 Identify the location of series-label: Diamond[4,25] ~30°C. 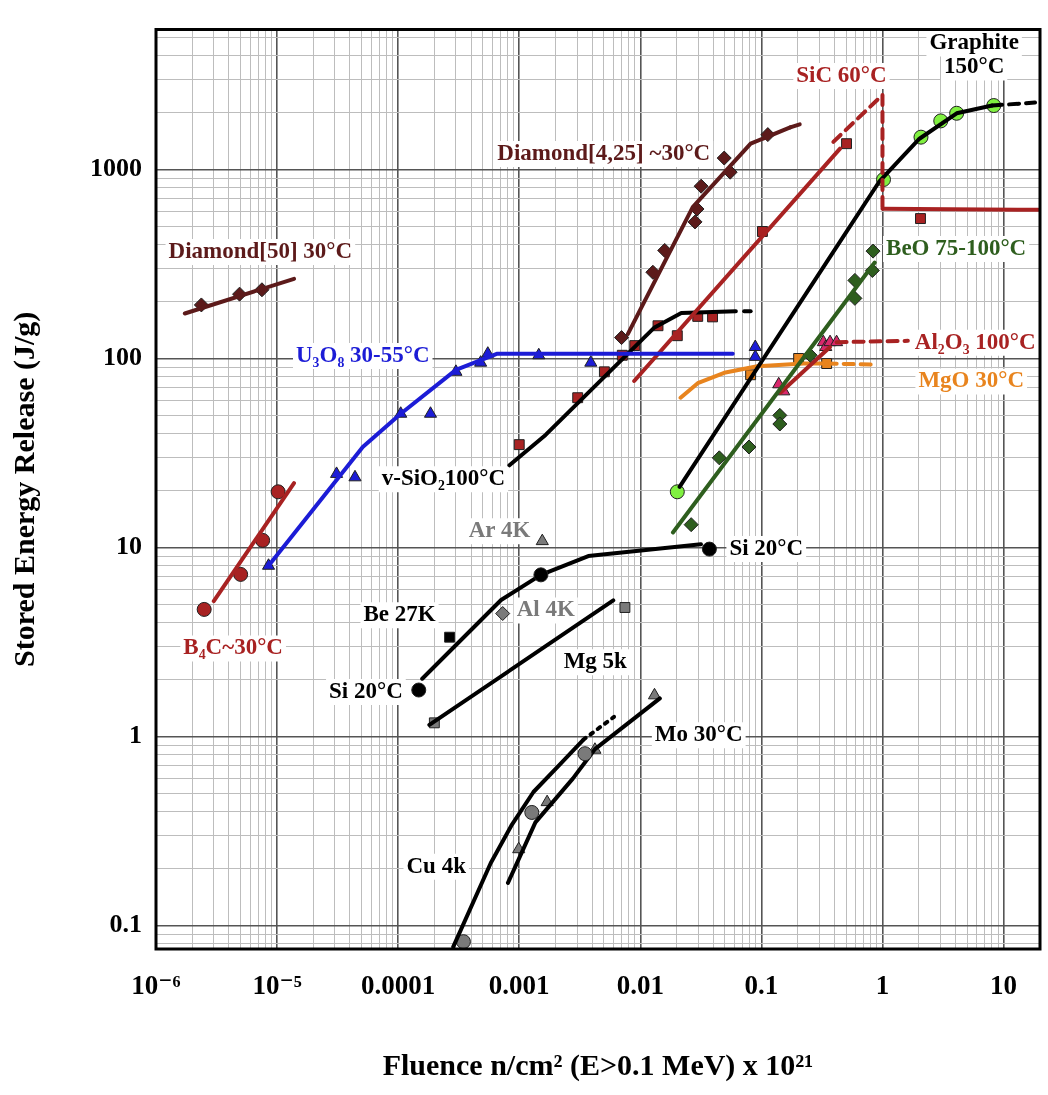
(604, 152).